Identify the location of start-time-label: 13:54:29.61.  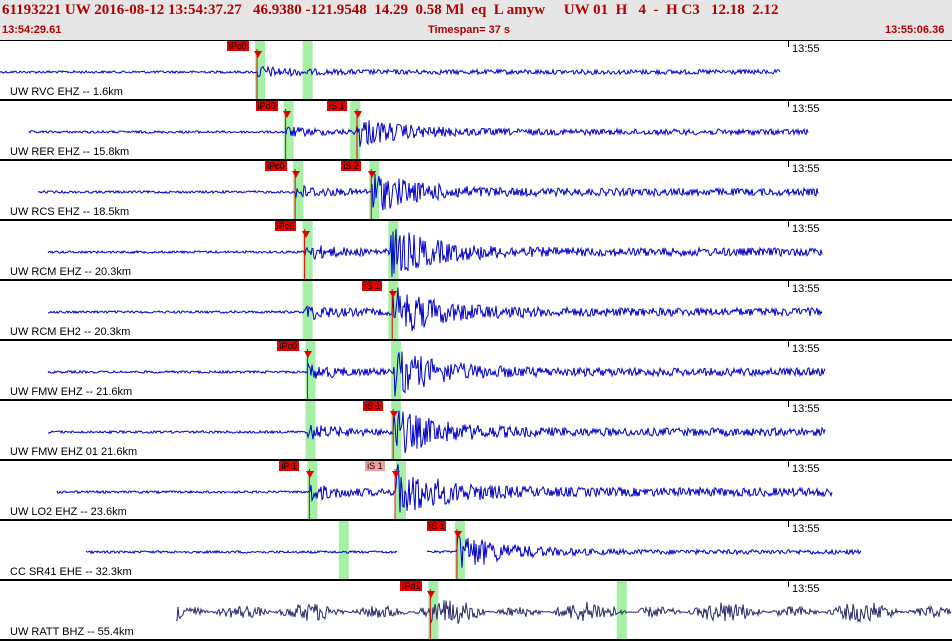
(32, 30).